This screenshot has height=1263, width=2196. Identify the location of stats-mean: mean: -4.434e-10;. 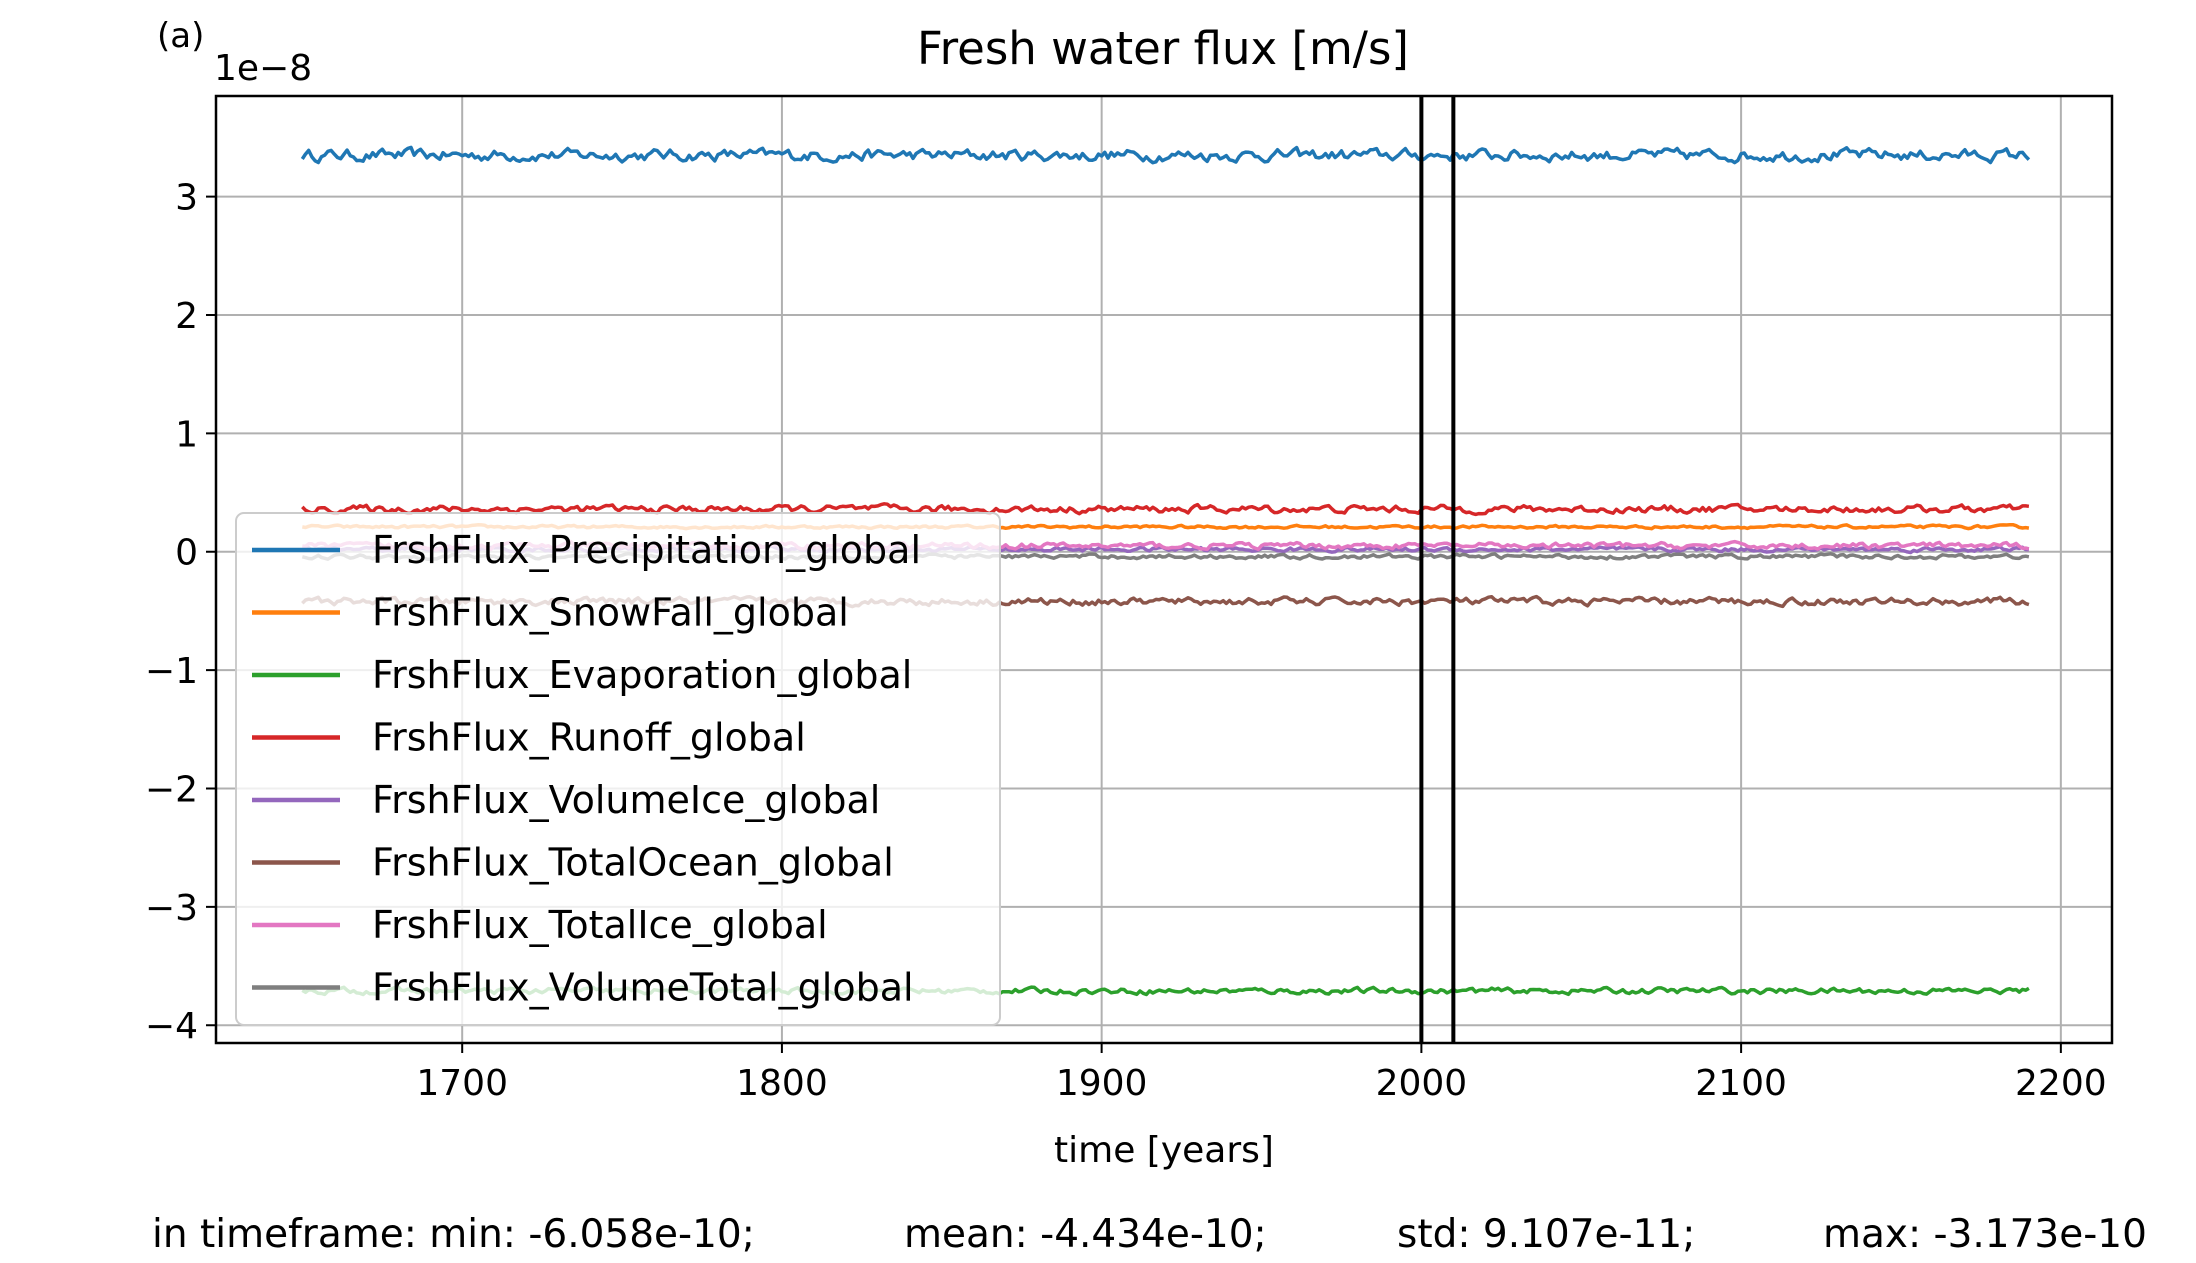
(1085, 1234).